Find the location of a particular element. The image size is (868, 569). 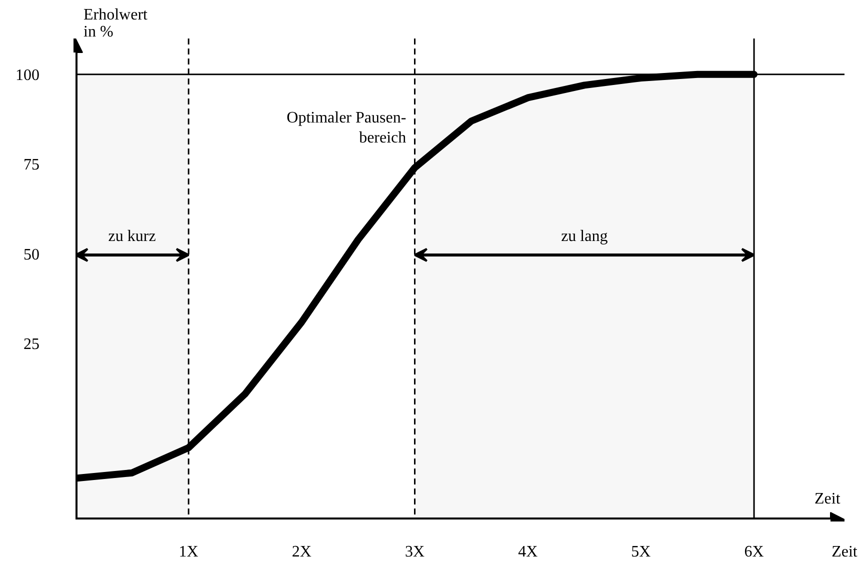

y-tick-label: 100 is located at coordinates (28, 75).